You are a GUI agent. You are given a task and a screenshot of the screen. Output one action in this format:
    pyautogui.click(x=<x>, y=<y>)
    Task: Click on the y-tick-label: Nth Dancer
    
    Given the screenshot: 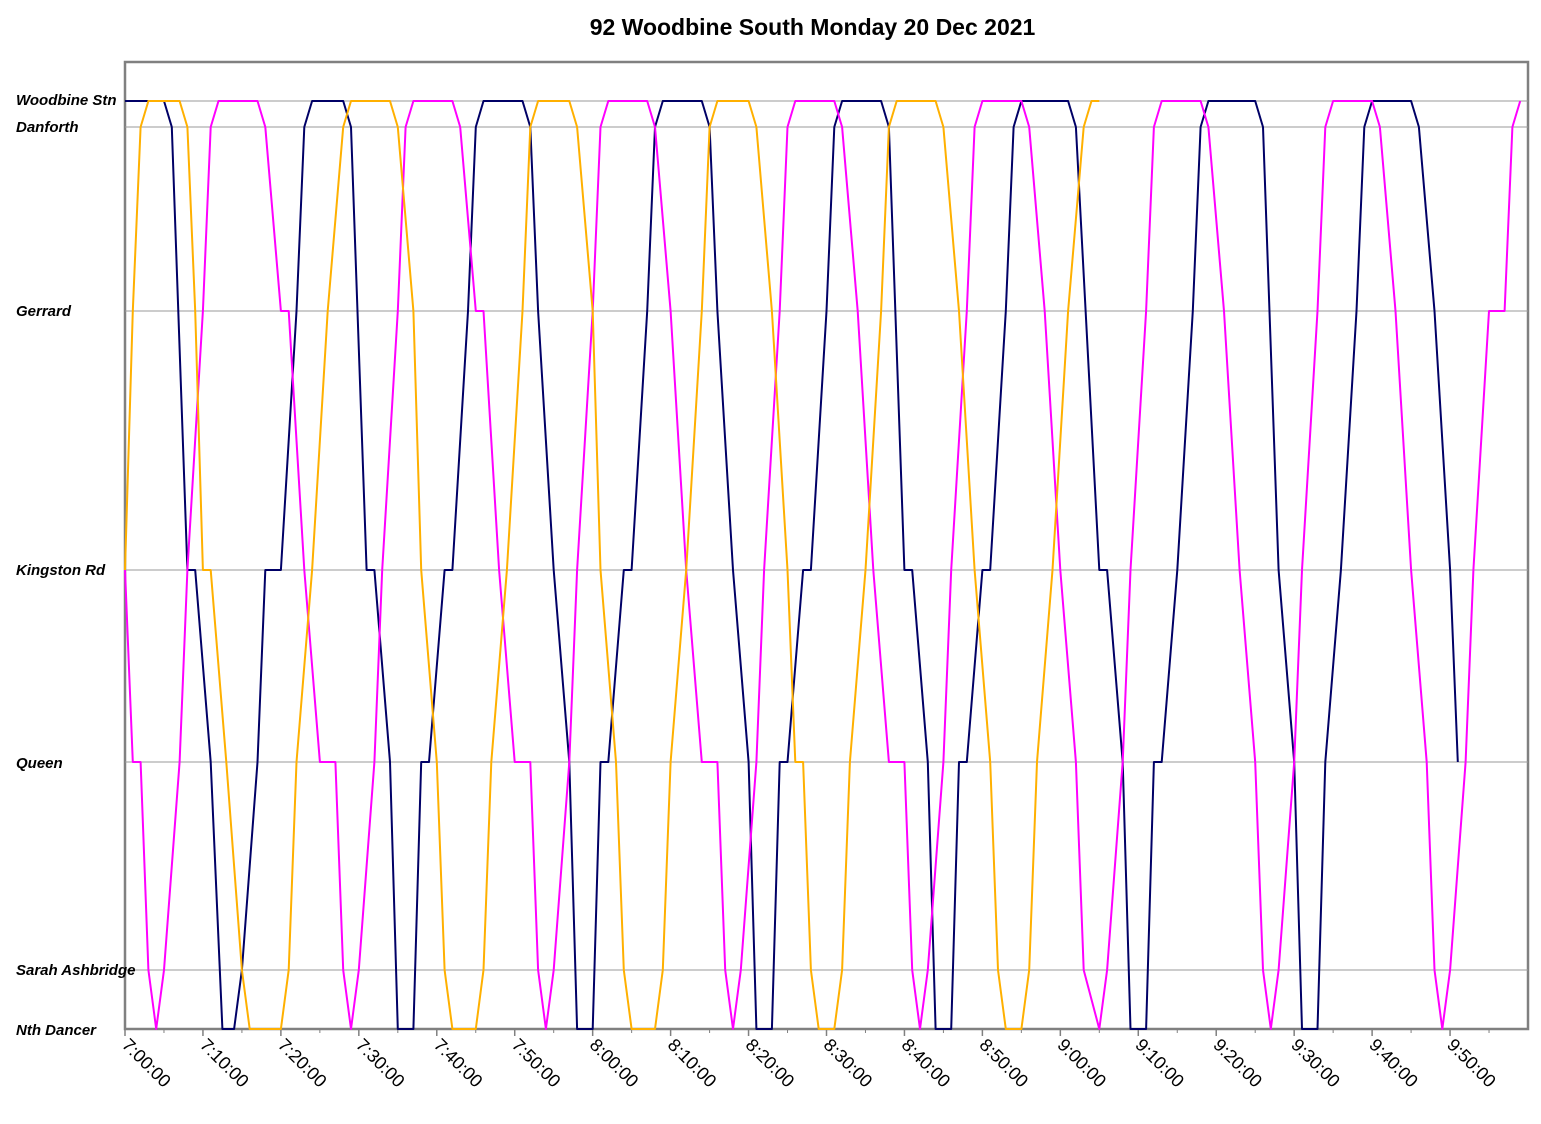 What is the action you would take?
    pyautogui.click(x=56, y=1030)
    